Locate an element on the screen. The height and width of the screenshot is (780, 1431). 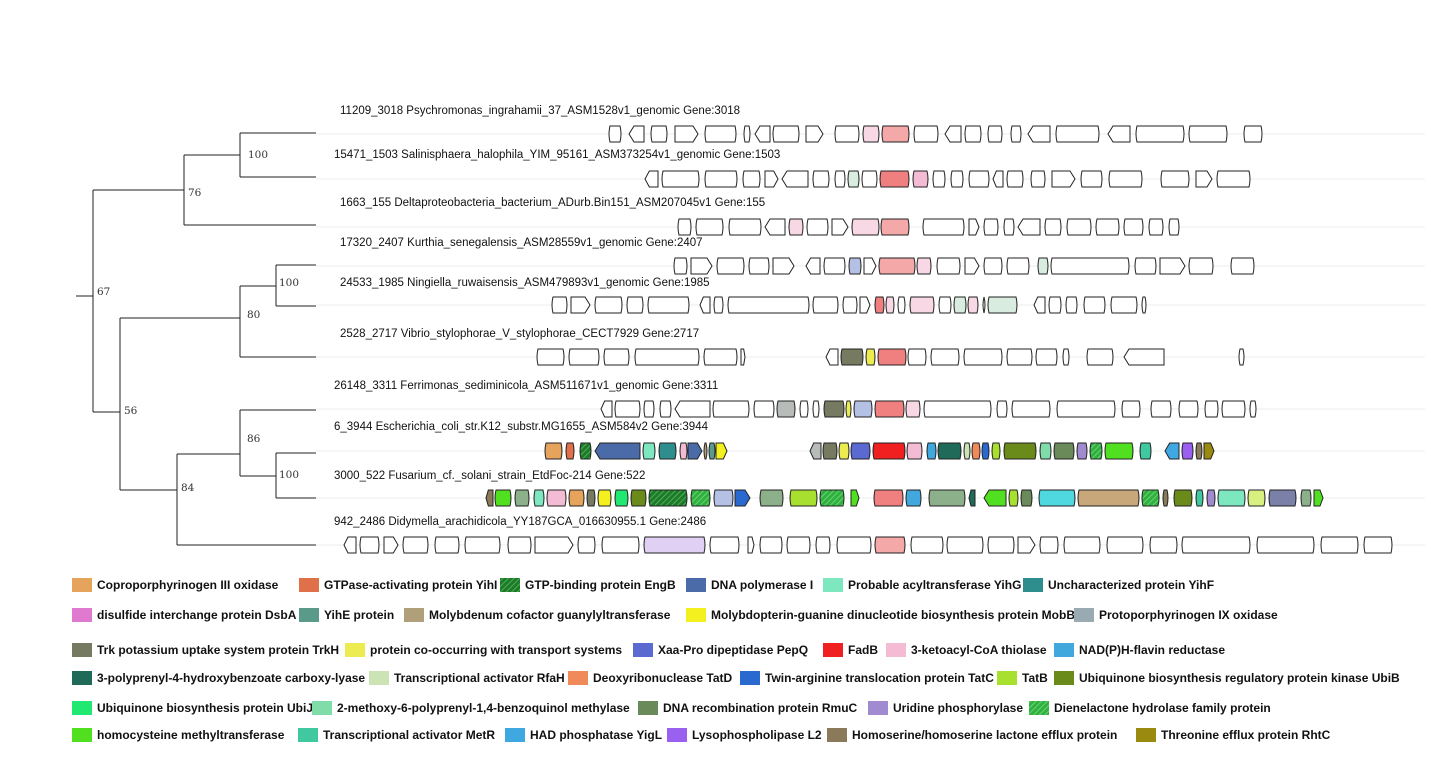
legend-label: DNA polymerase I is located at coordinates (762, 585).